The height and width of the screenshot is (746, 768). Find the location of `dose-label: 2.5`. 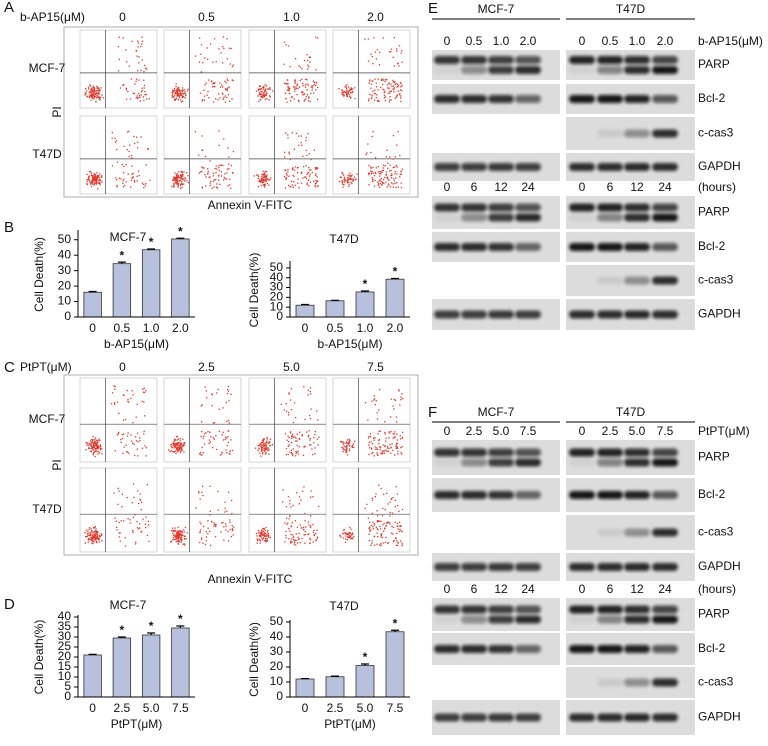

dose-label: 2.5 is located at coordinates (206, 367).